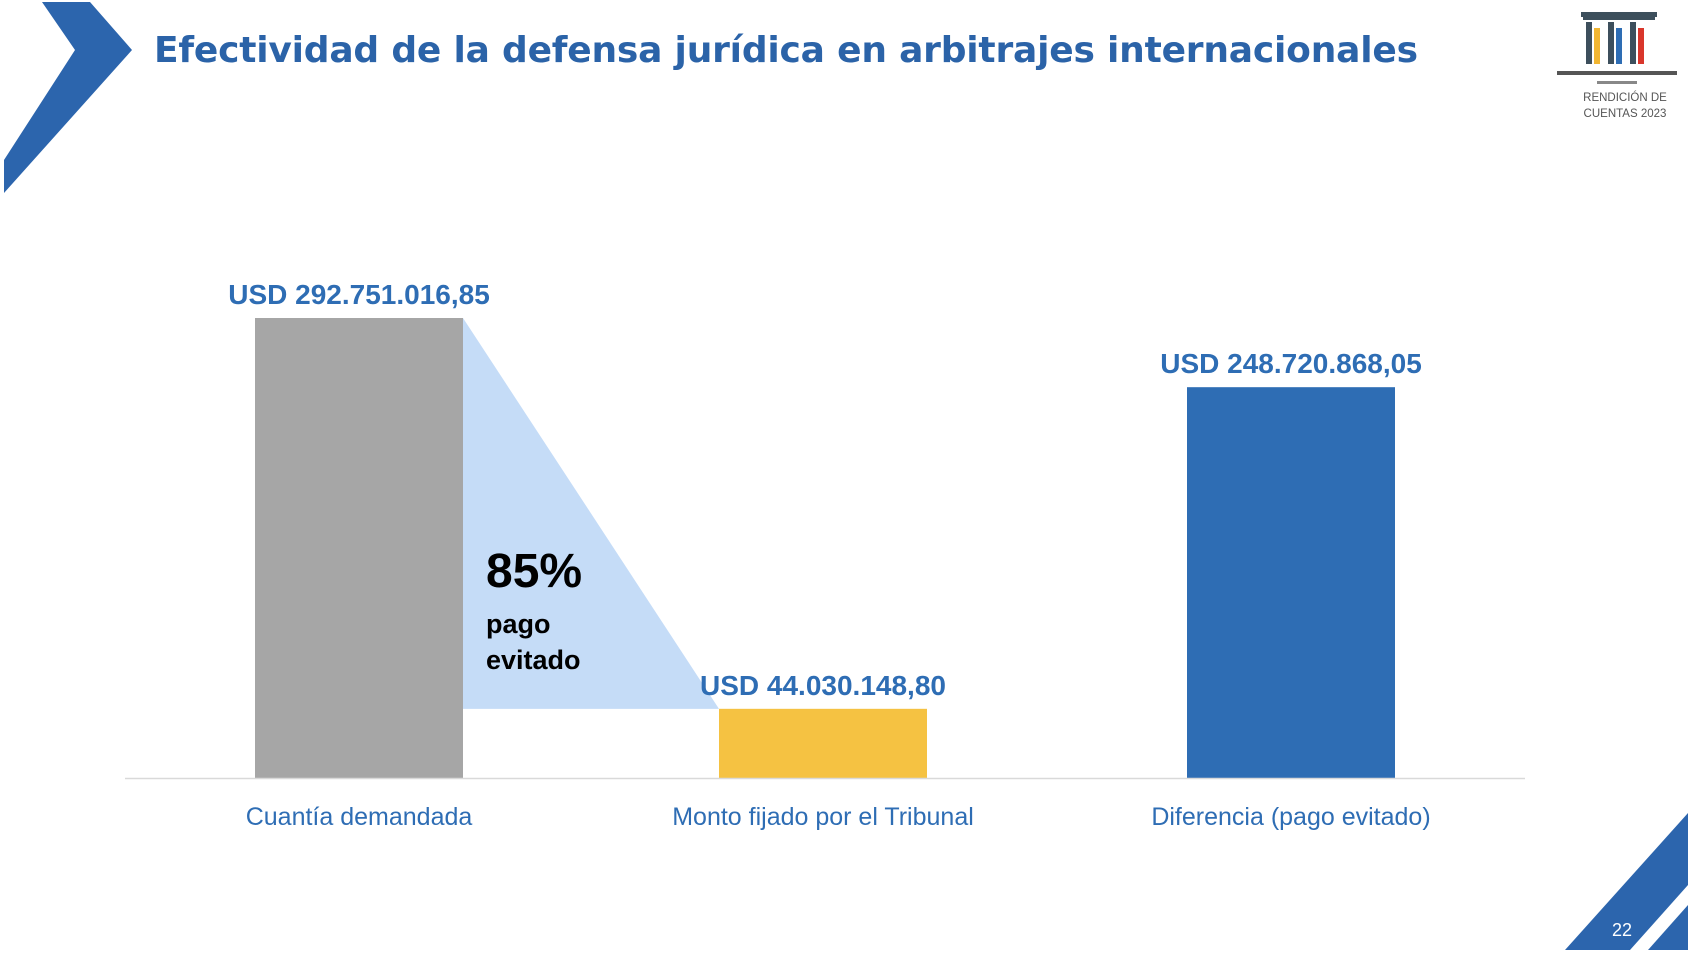 The image size is (1688, 956). What do you see at coordinates (534, 571) in the screenshot?
I see `avoided-percent-label: 85%` at bounding box center [534, 571].